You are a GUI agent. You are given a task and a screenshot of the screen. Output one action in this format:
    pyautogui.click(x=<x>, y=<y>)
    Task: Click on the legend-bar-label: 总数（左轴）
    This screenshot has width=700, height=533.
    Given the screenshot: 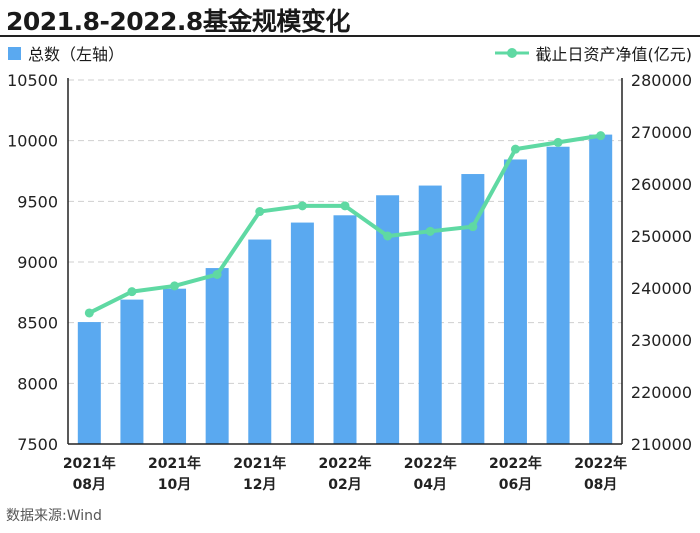 What is the action you would take?
    pyautogui.click(x=76, y=54)
    